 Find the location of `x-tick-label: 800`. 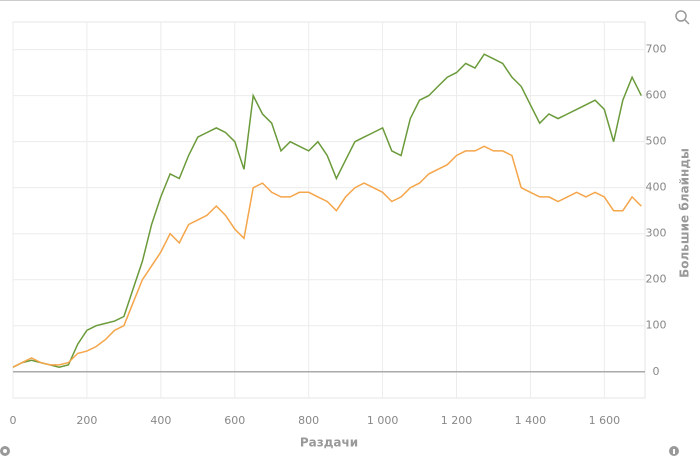

x-tick-label: 800 is located at coordinates (308, 420).